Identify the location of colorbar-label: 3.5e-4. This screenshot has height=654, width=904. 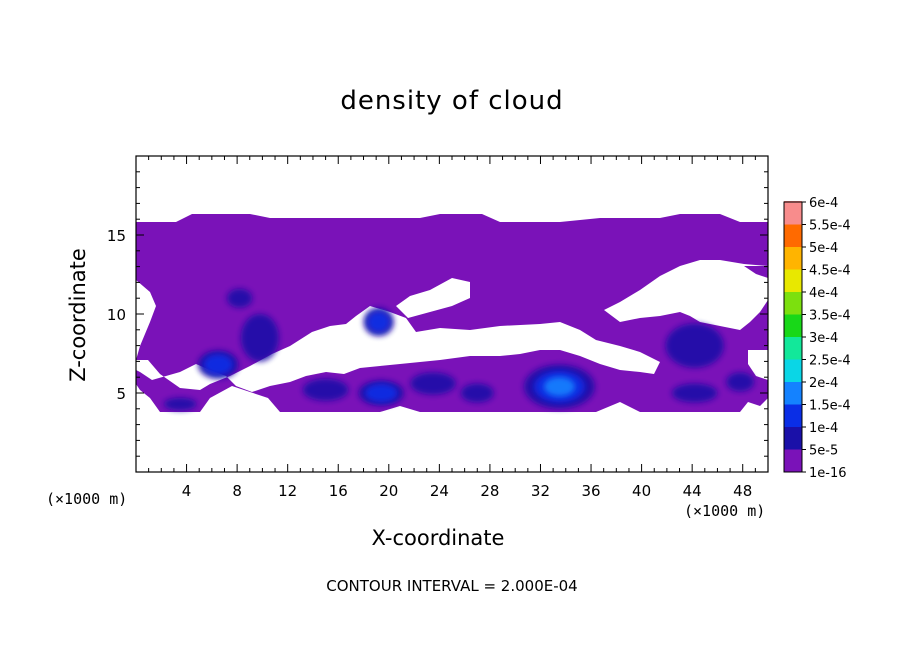
(830, 316).